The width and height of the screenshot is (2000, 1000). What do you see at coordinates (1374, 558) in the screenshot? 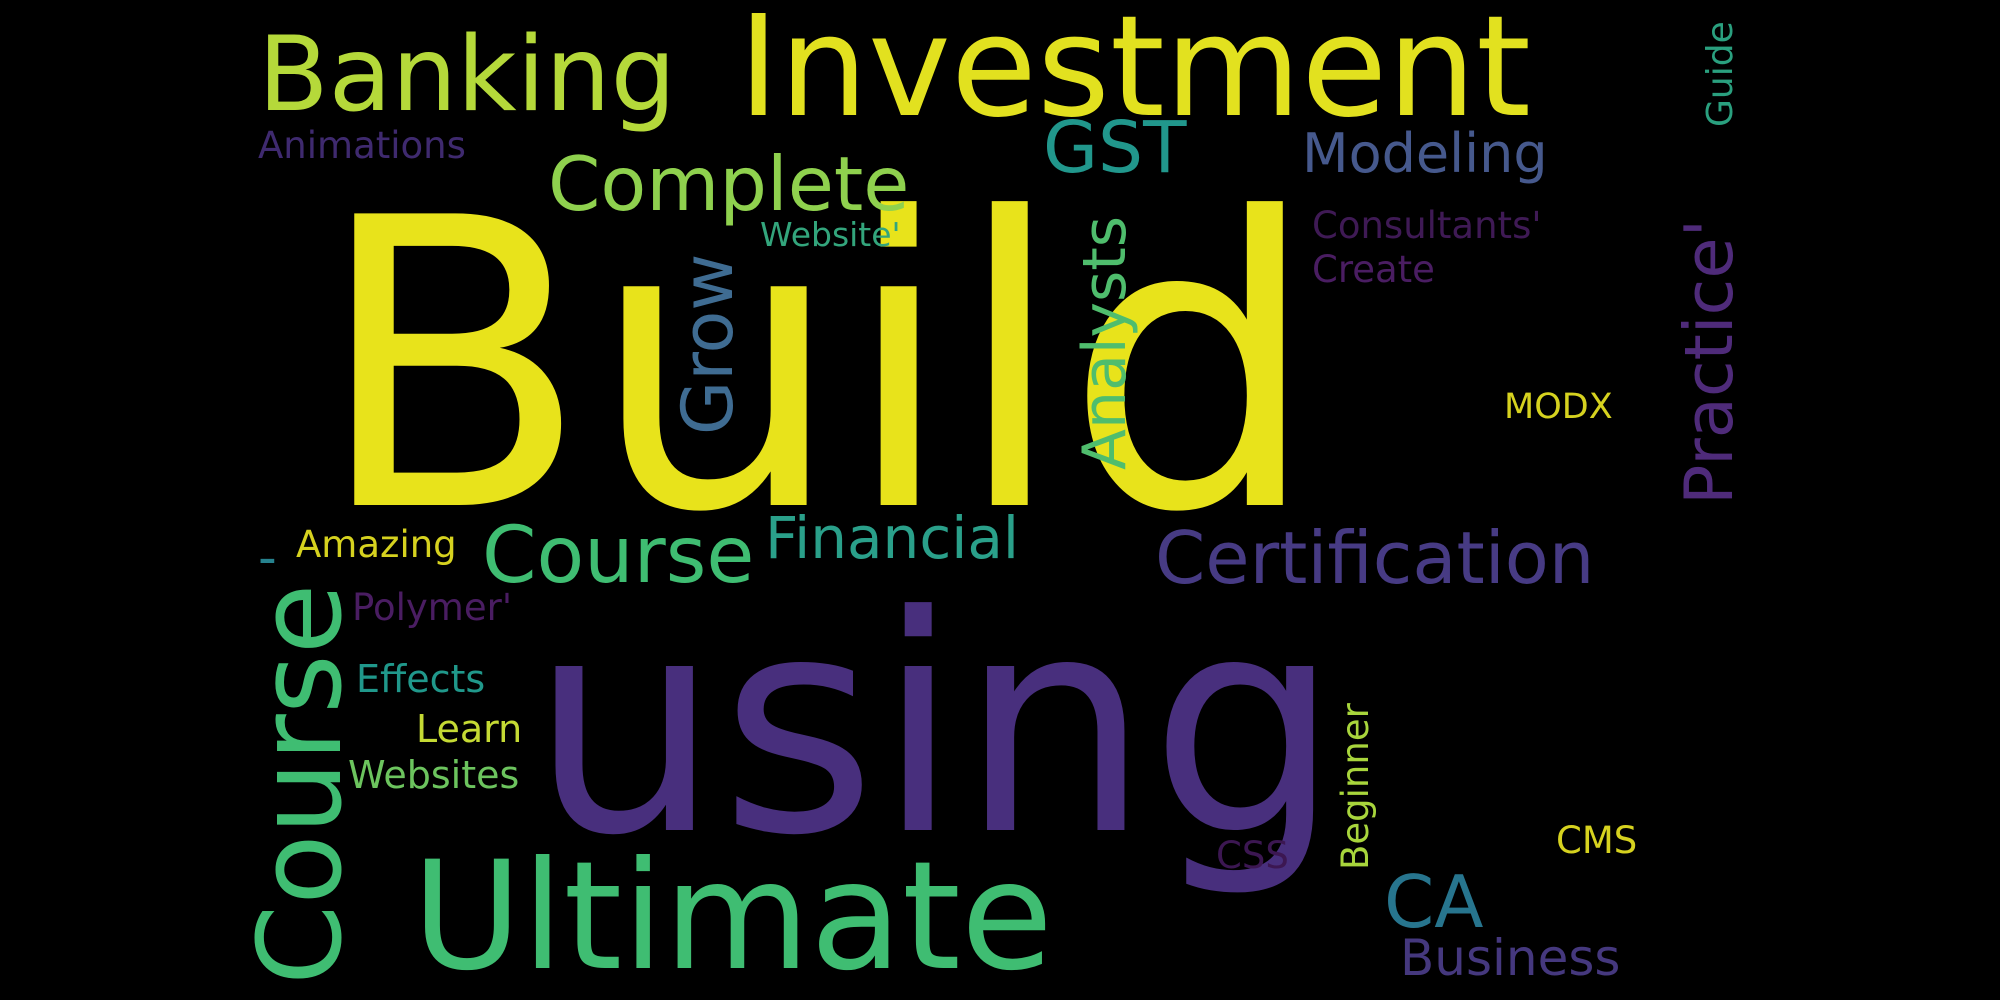
I see `word-certification: Certification` at bounding box center [1374, 558].